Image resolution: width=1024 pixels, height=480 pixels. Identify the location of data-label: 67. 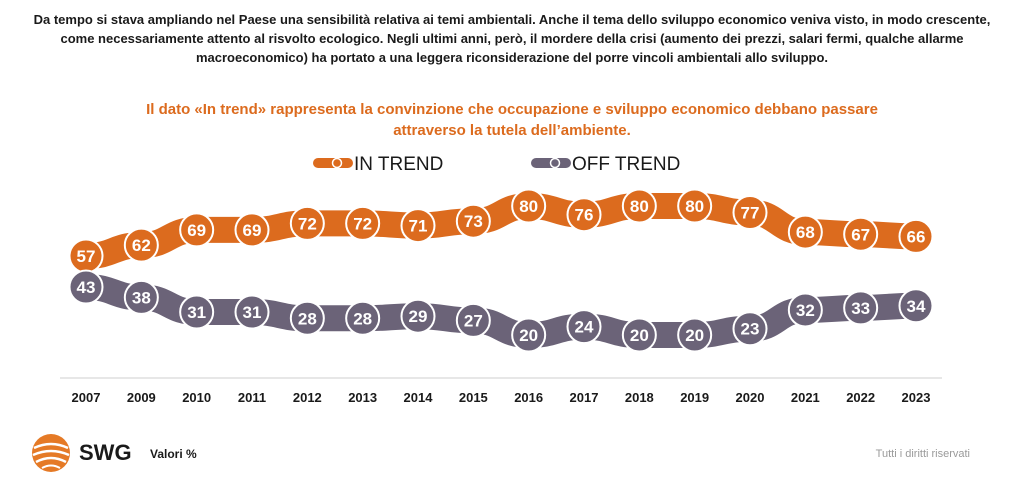
(860, 234).